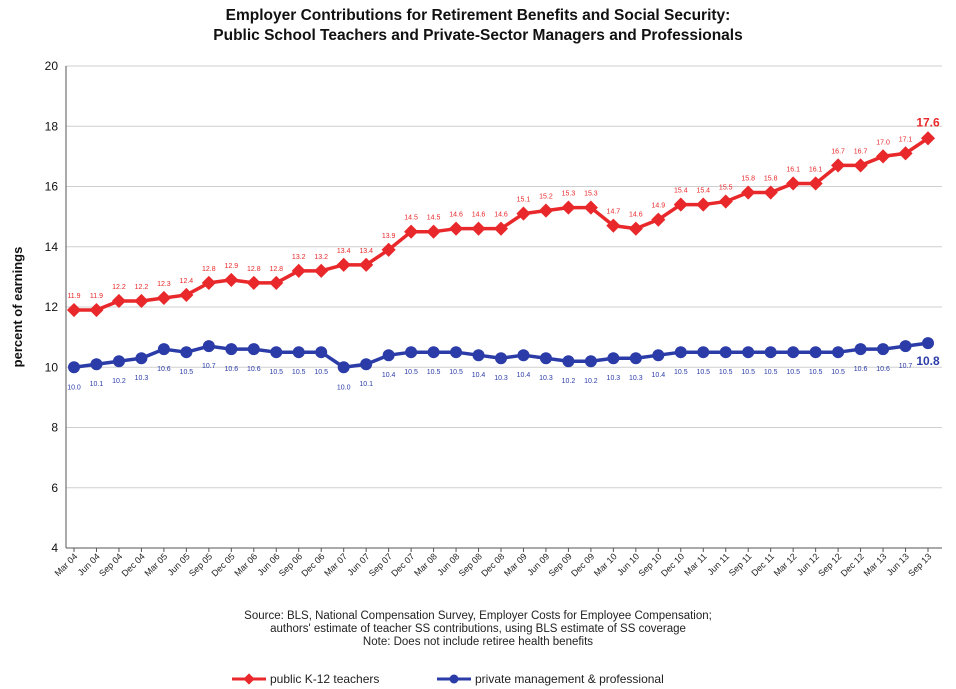 This screenshot has height=689, width=956. I want to click on data-label: 10.8, so click(928, 361).